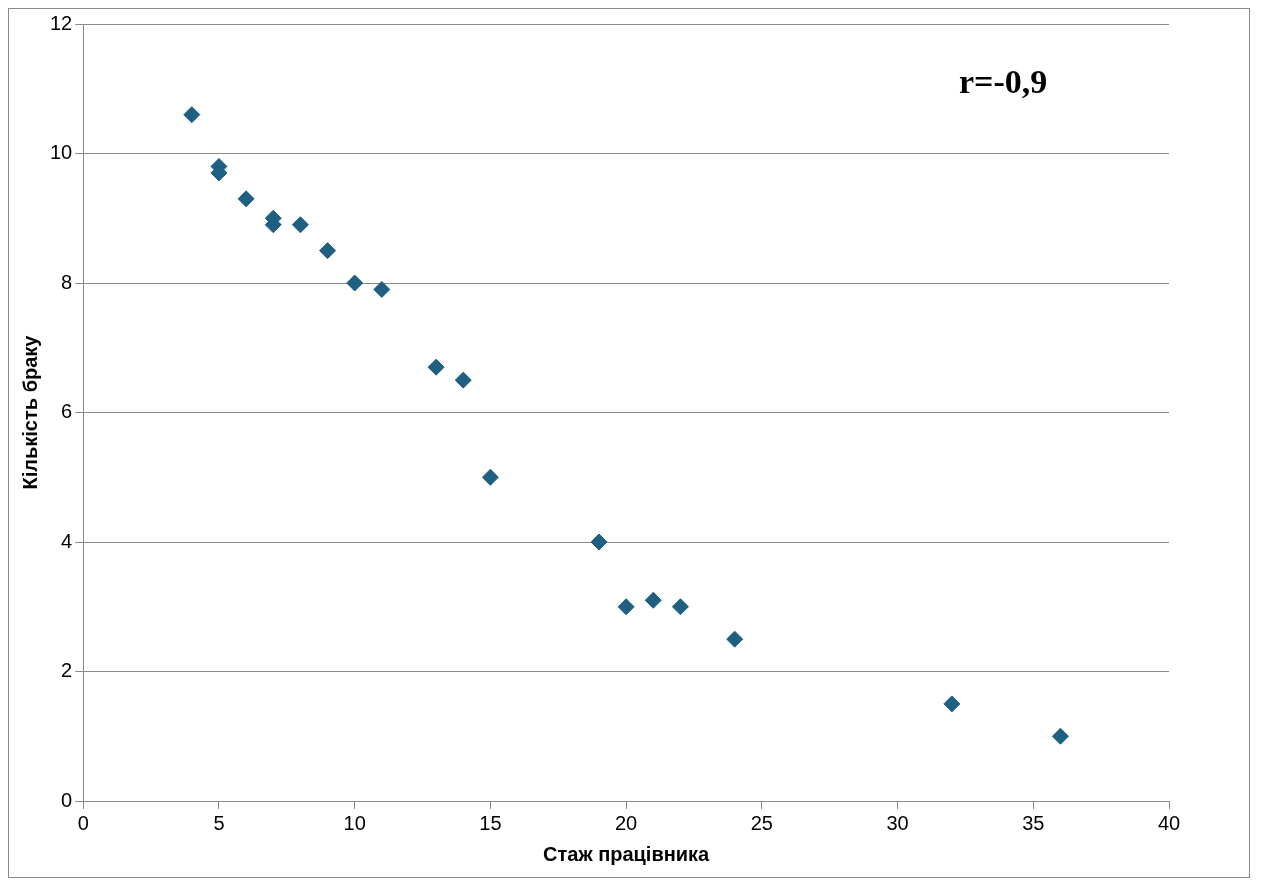  Describe the element at coordinates (761, 822) in the screenshot. I see `x-tick-label: 25` at that location.